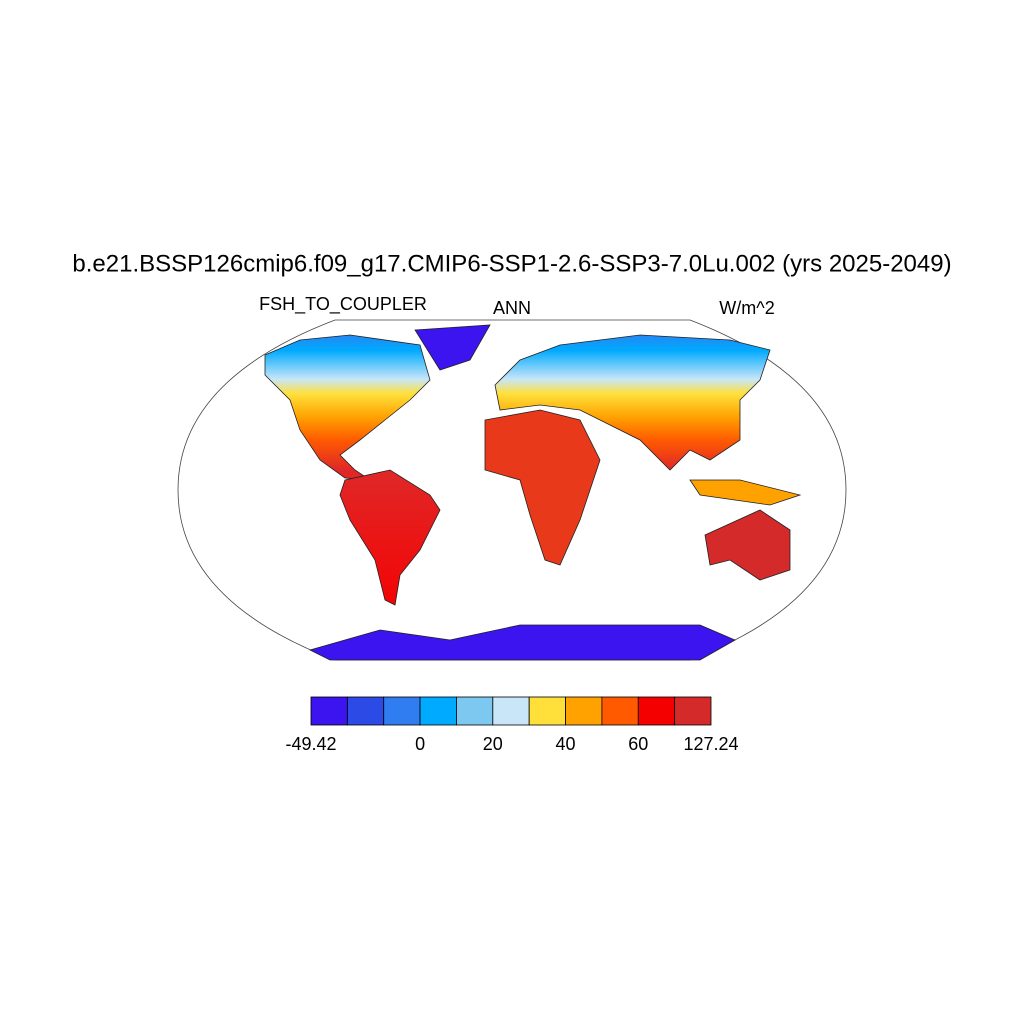 Image resolution: width=1024 pixels, height=1029 pixels. Describe the element at coordinates (310, 744) in the screenshot. I see `colorbar-label: -49.42` at that location.